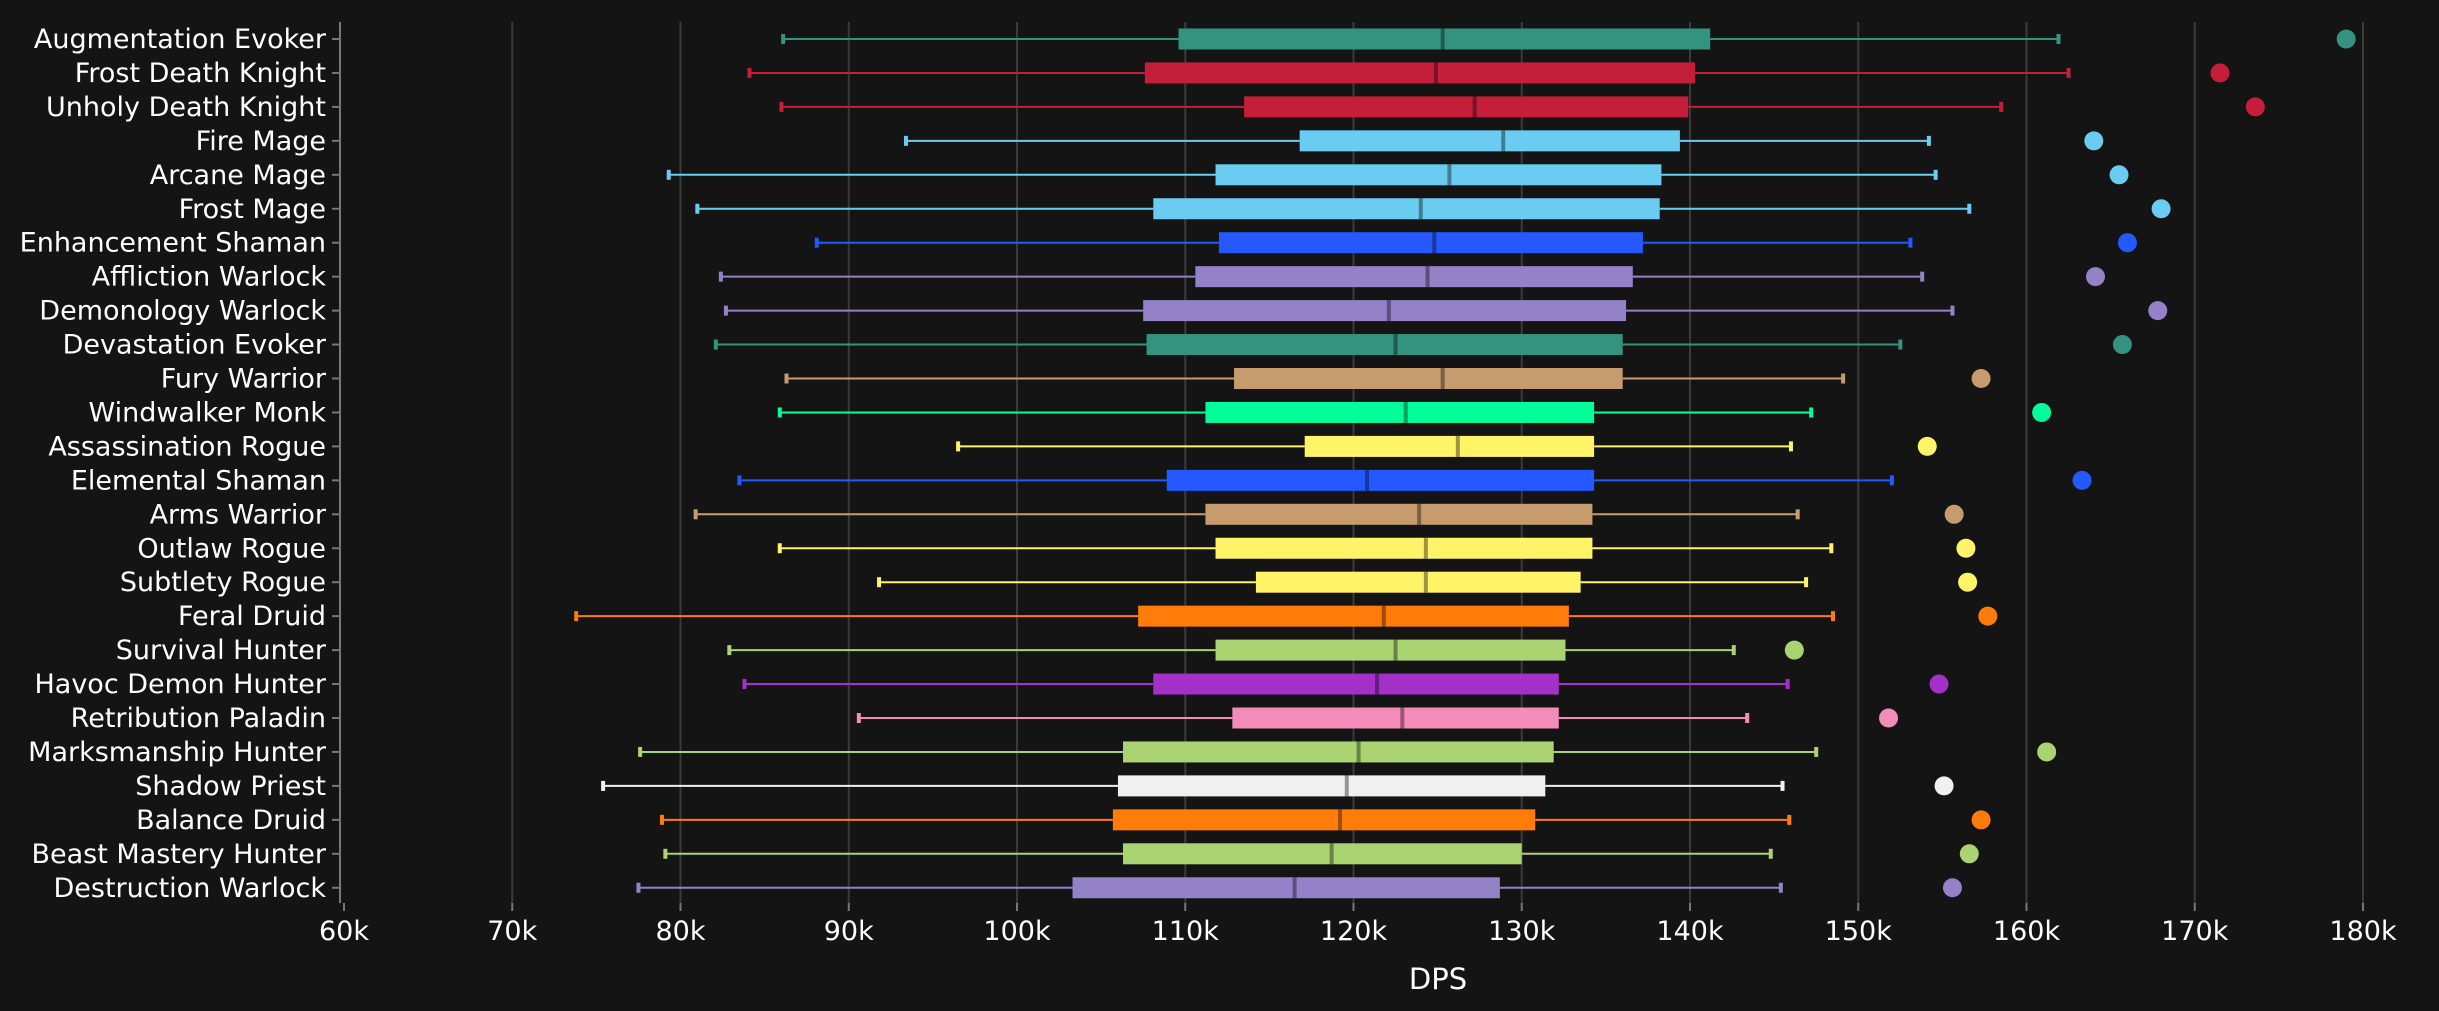 The width and height of the screenshot is (2439, 1011). What do you see at coordinates (244, 379) in the screenshot?
I see `category-label: Fury Warrior` at bounding box center [244, 379].